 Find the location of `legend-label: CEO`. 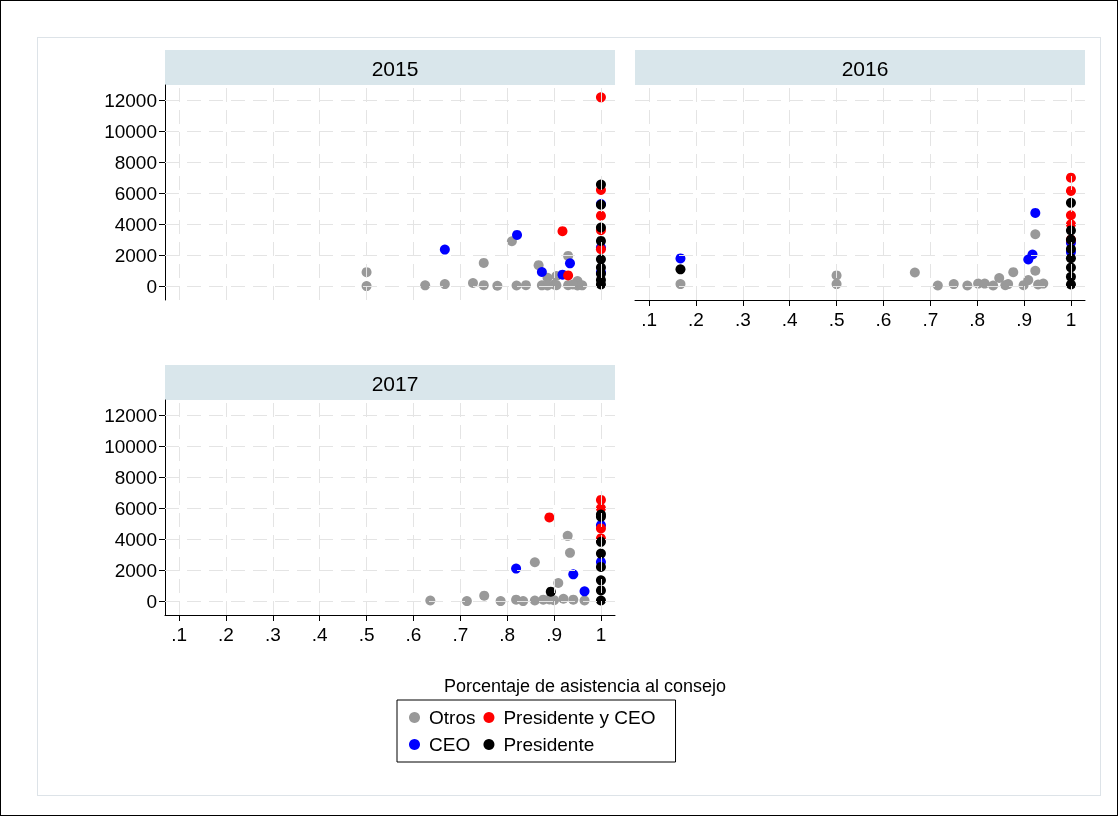

legend-label: CEO is located at coordinates (450, 744).